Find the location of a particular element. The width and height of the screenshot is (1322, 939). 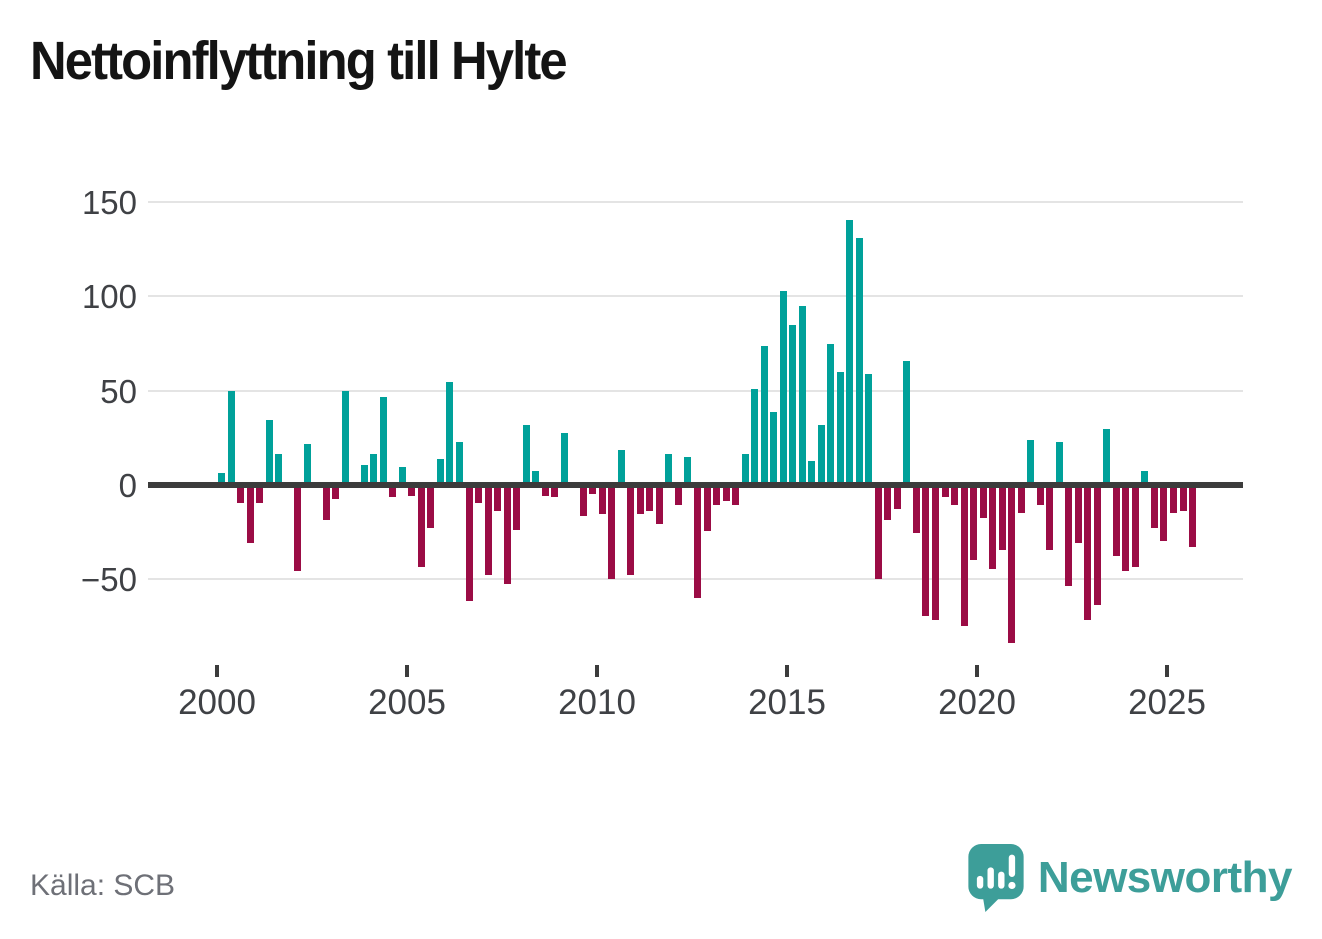

y-axis-label: 150 is located at coordinates (109, 202).